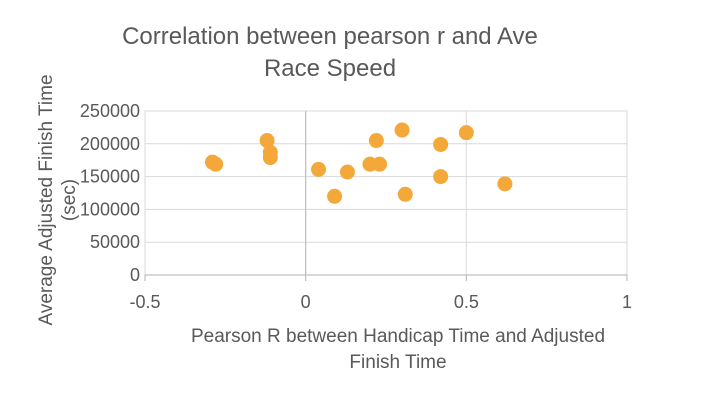 The image size is (720, 405). I want to click on y-tick-label: 100000, so click(110, 209).